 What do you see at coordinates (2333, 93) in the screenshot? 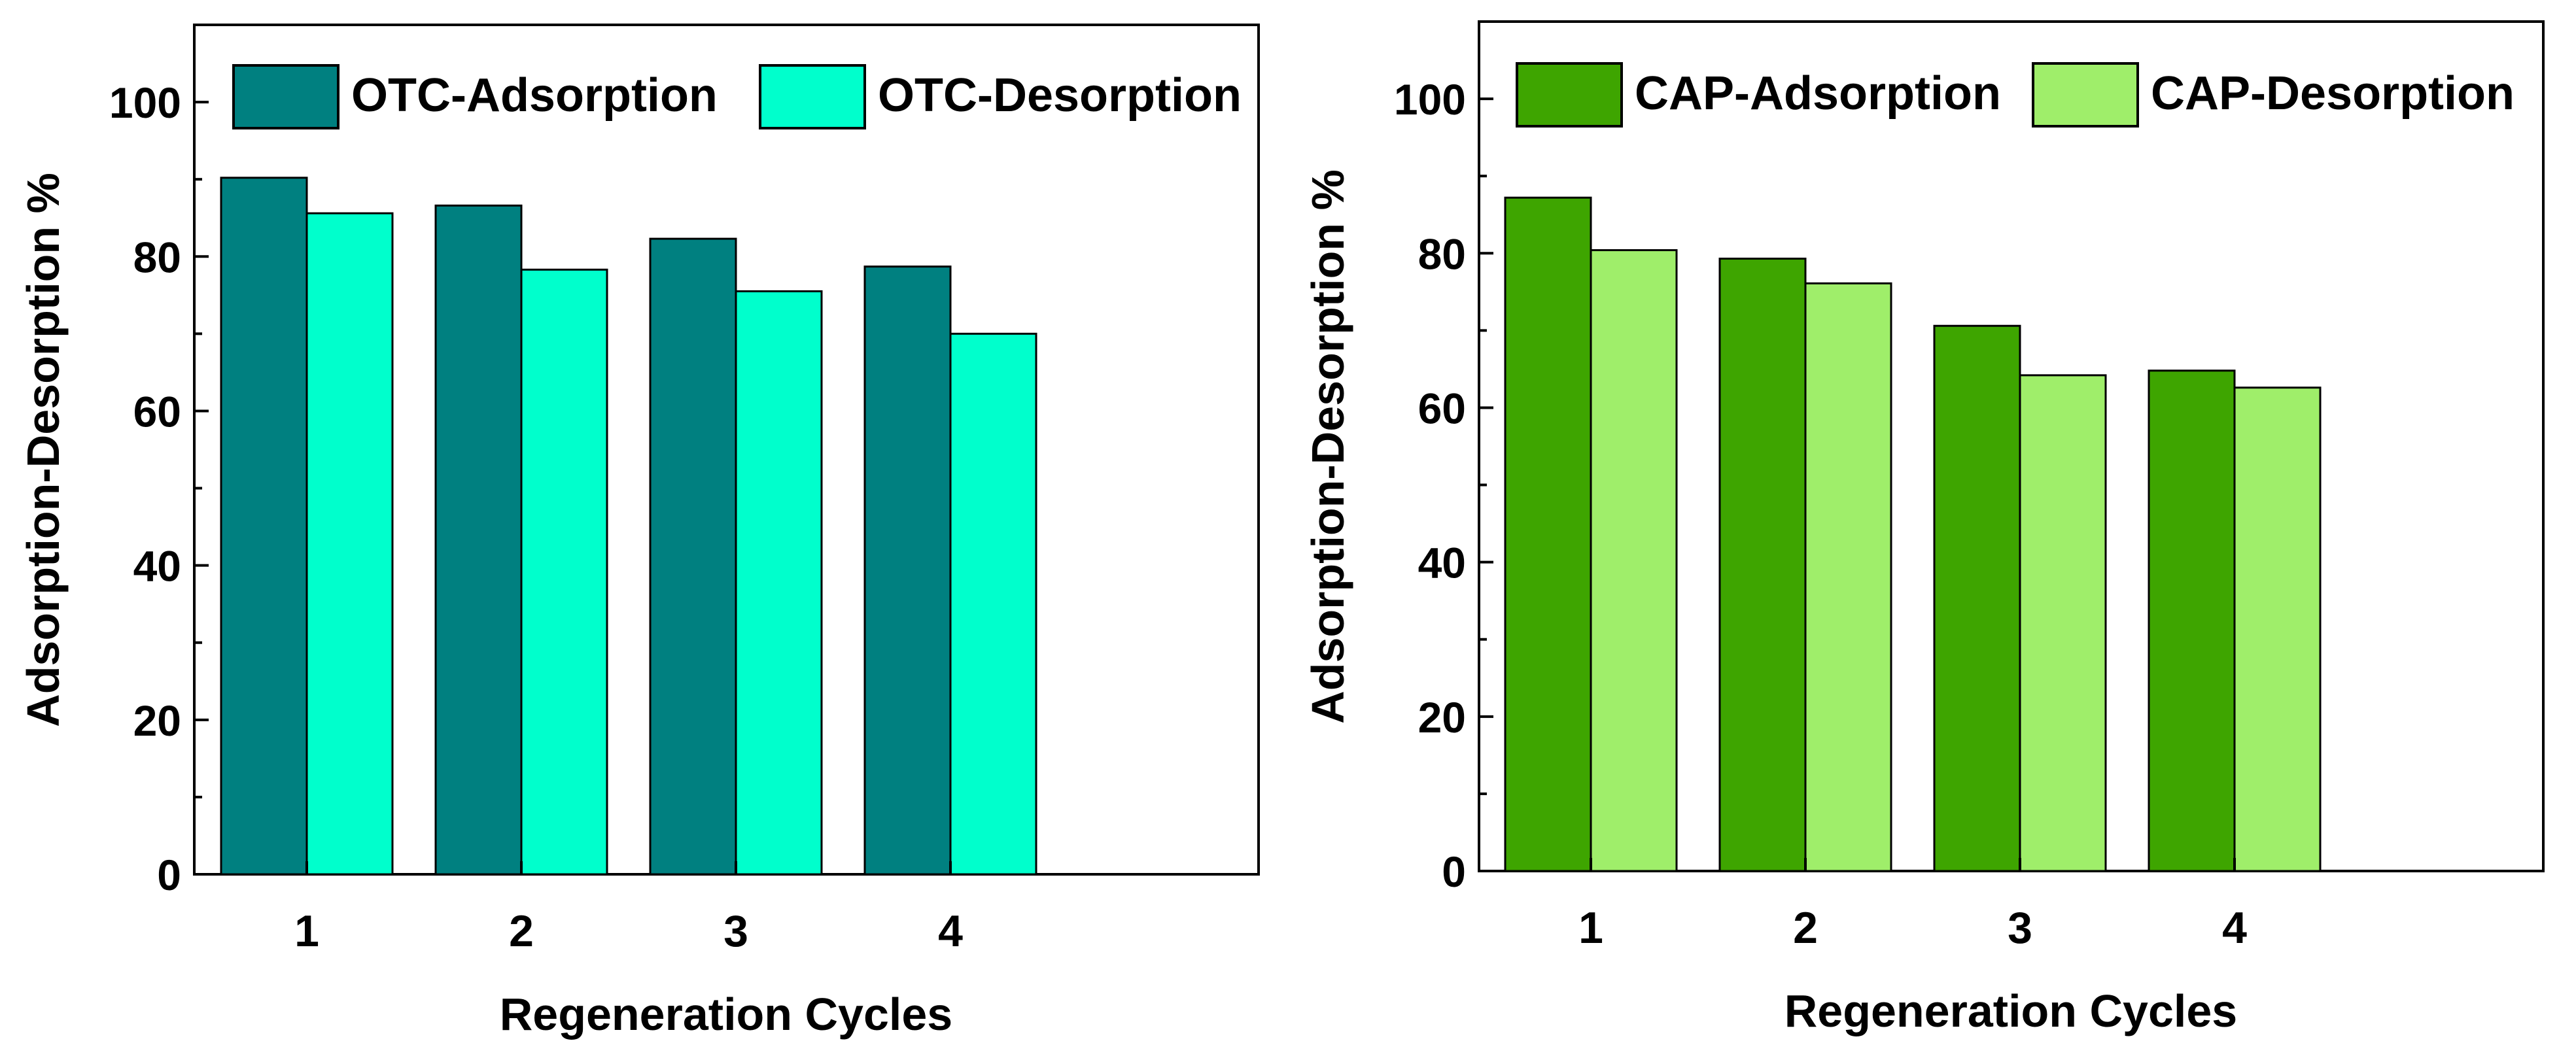
I see `legend-label-cap-desorption: CAP-Desorption` at bounding box center [2333, 93].